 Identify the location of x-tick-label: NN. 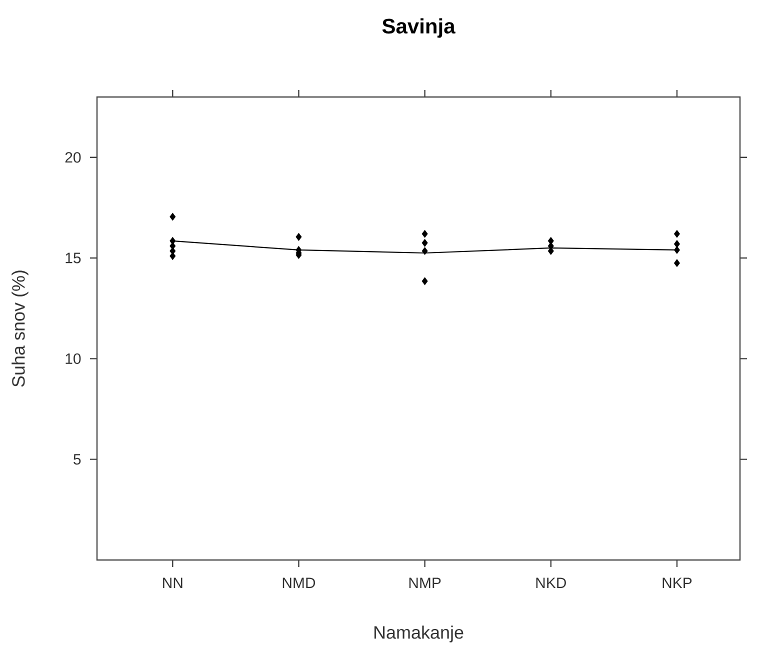
(172, 583).